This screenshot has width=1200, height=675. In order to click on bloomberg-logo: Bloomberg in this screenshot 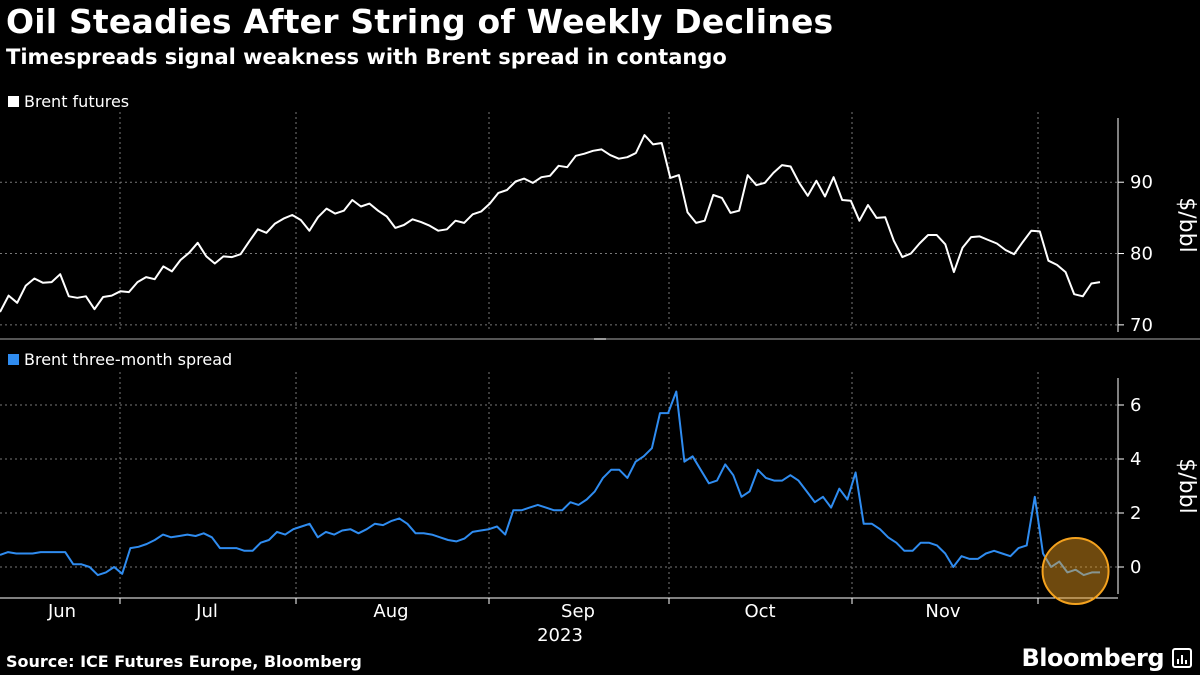, I will do `click(1107, 658)`.